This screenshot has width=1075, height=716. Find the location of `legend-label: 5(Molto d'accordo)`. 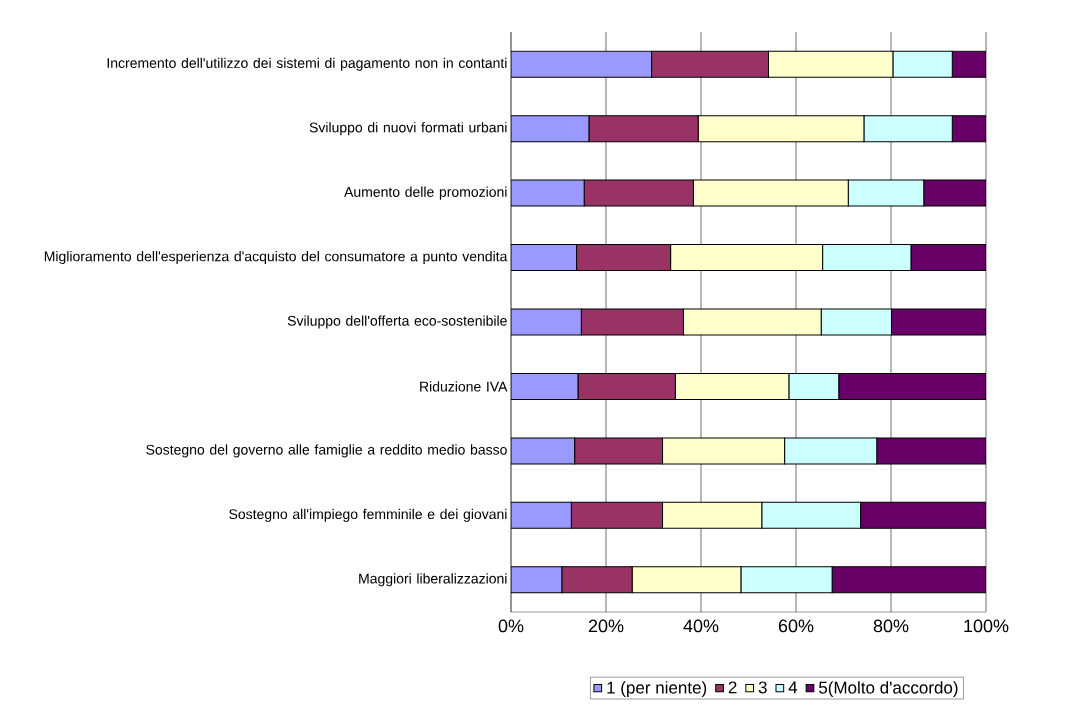

legend-label: 5(Molto d'accordo) is located at coordinates (888, 689).